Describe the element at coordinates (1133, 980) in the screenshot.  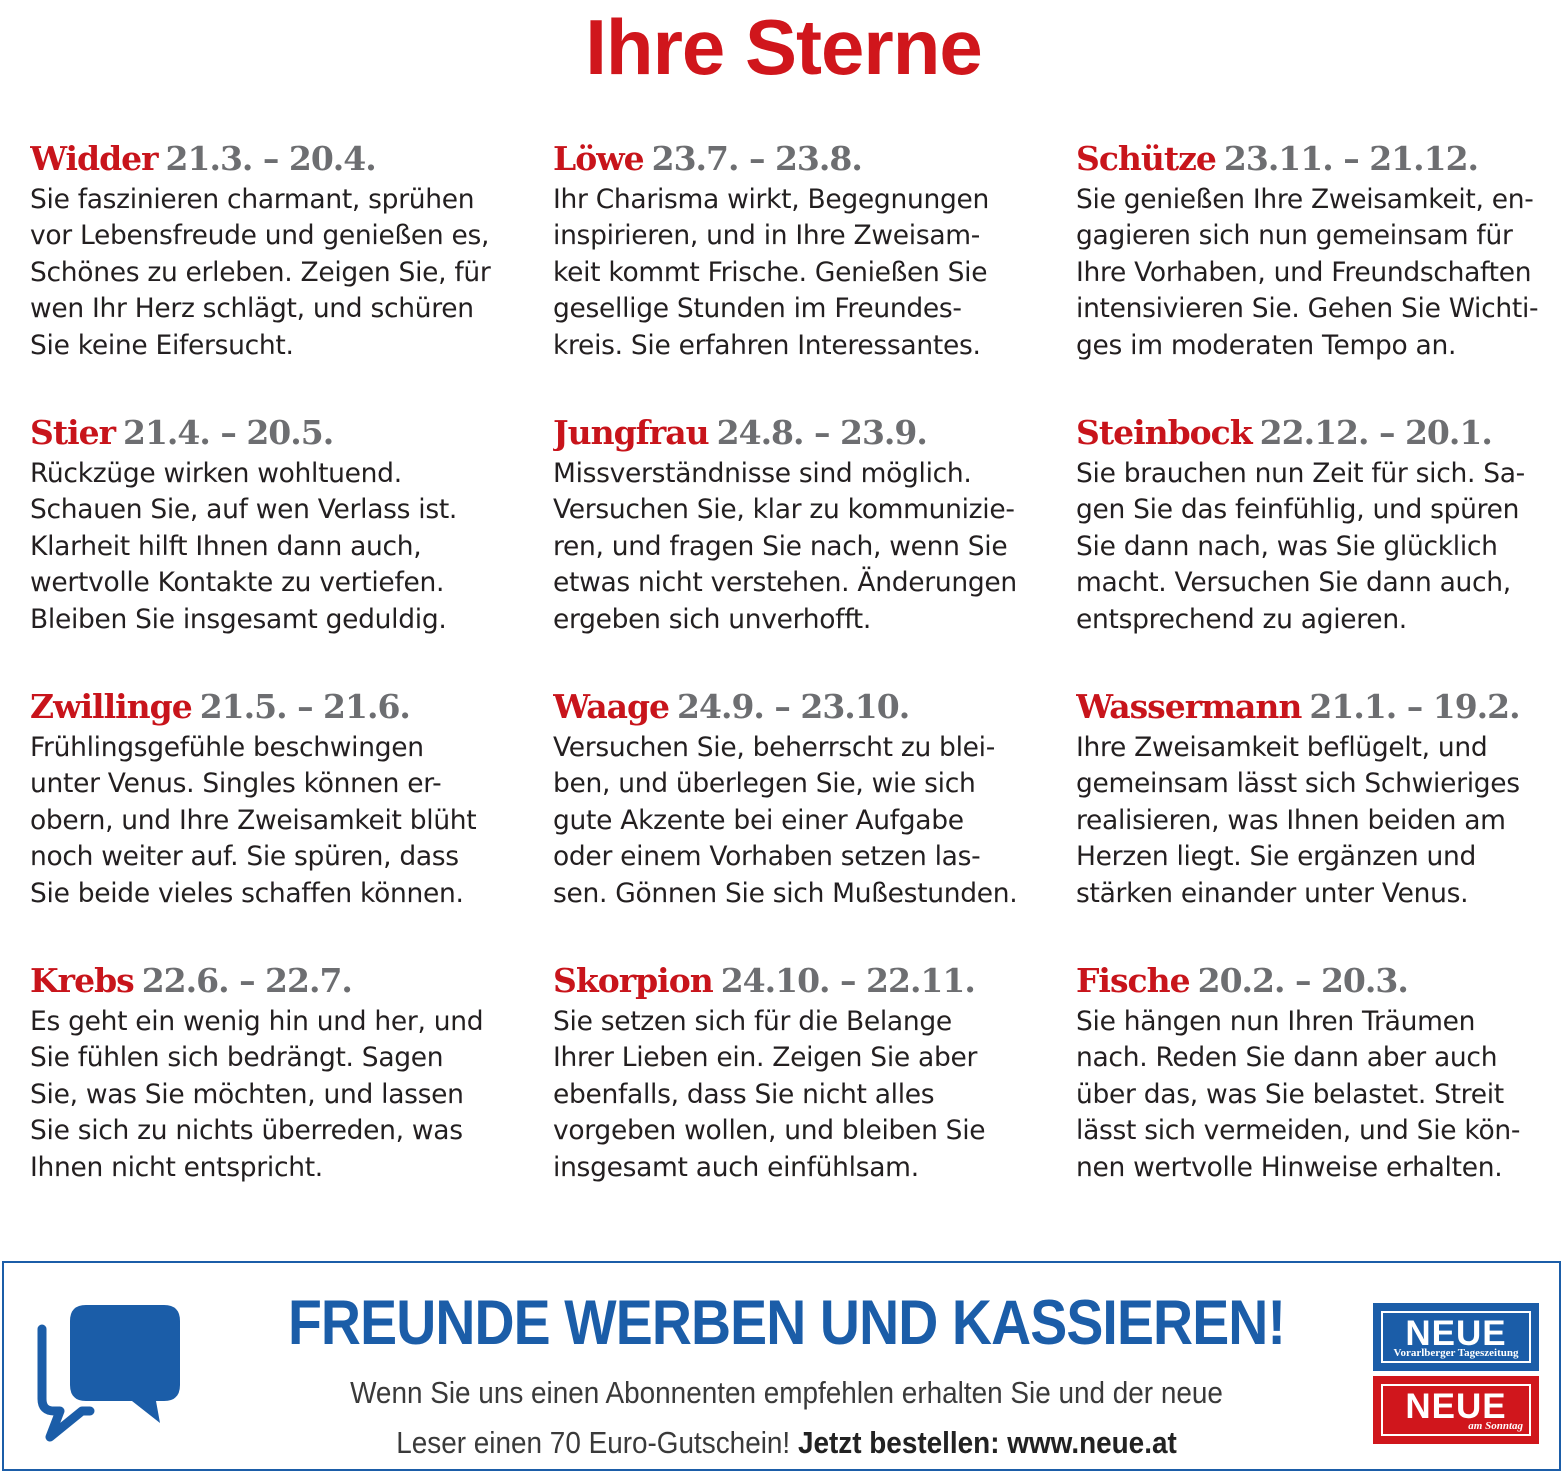
I see `sign-name: Fische` at that location.